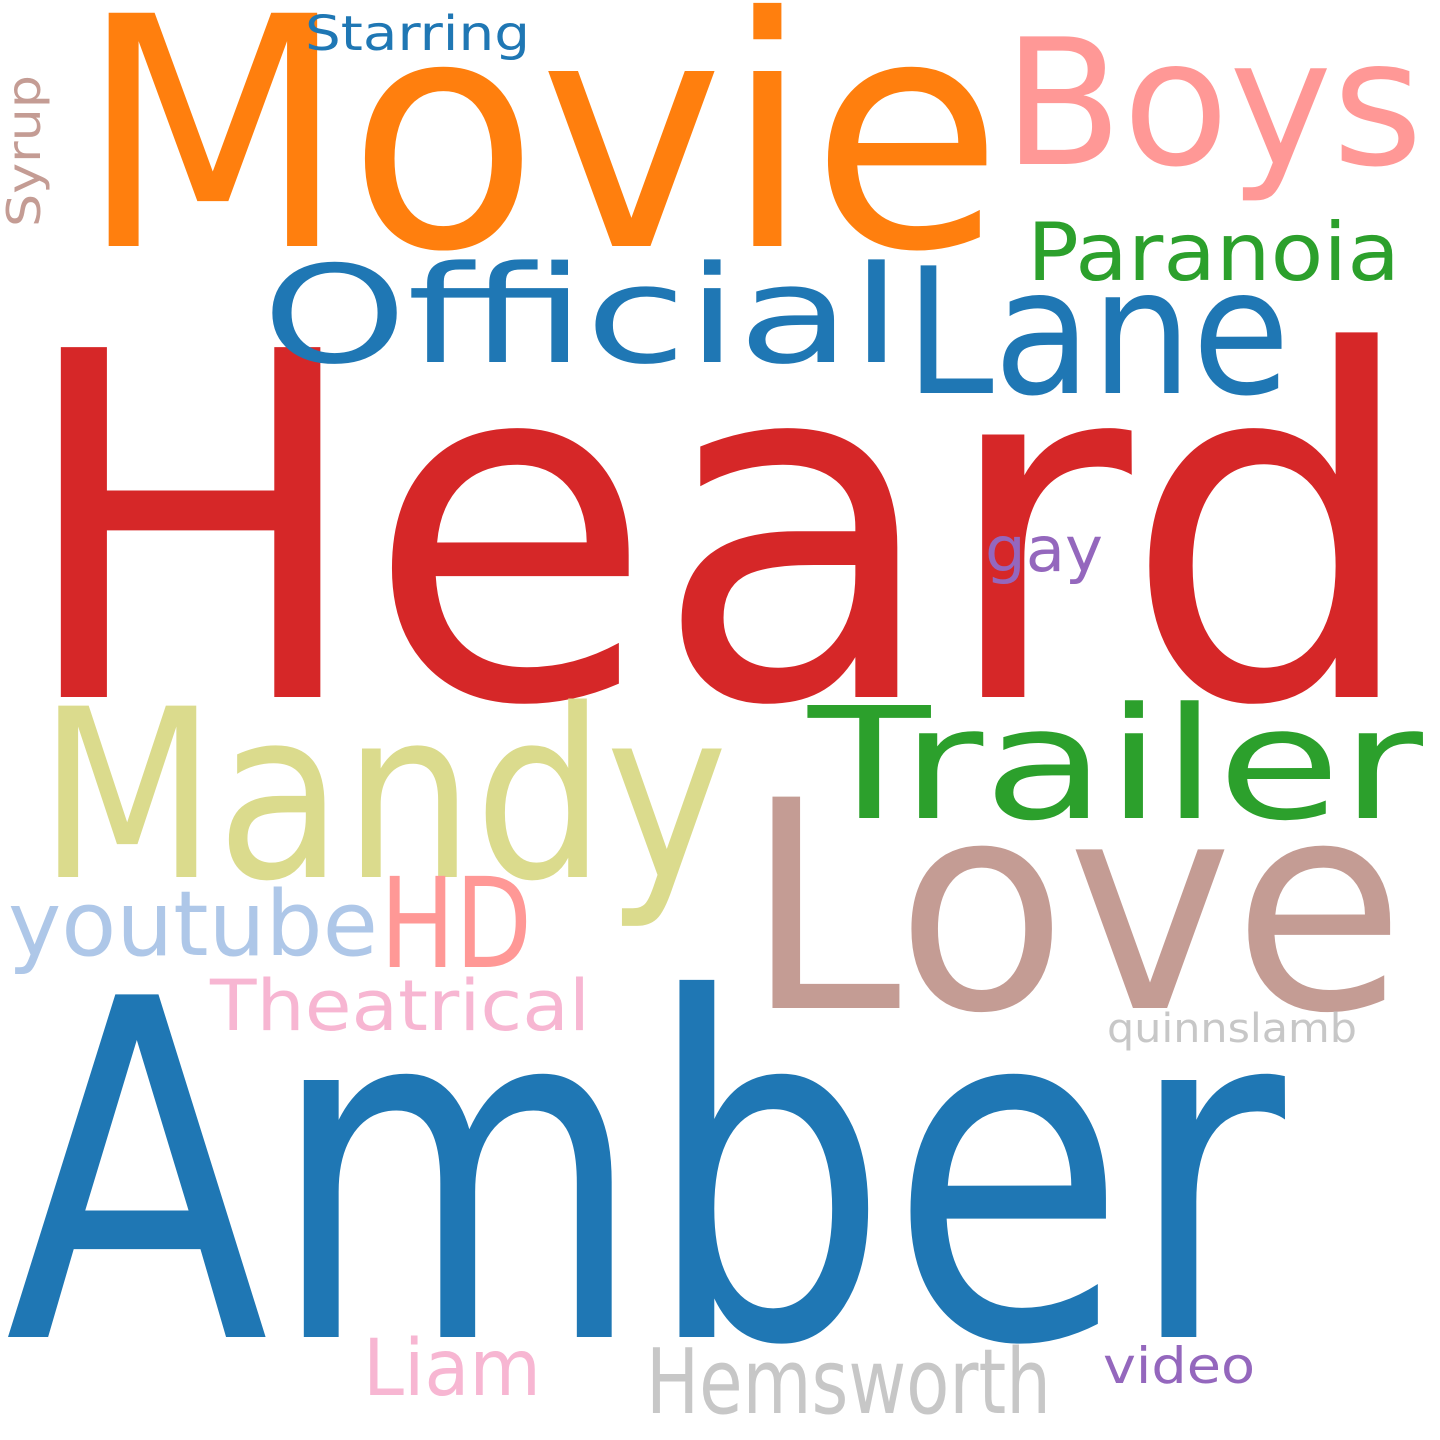 This screenshot has width=1440, height=1440. I want to click on word-starring: Starring, so click(417, 34).